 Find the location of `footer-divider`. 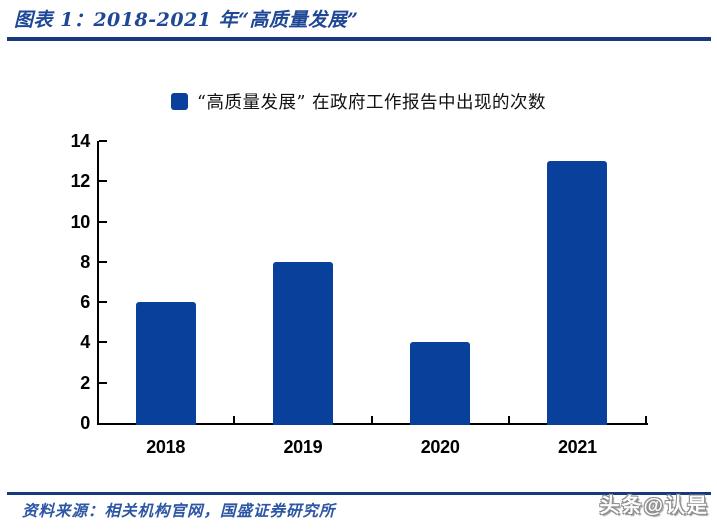

footer-divider is located at coordinates (359, 493).